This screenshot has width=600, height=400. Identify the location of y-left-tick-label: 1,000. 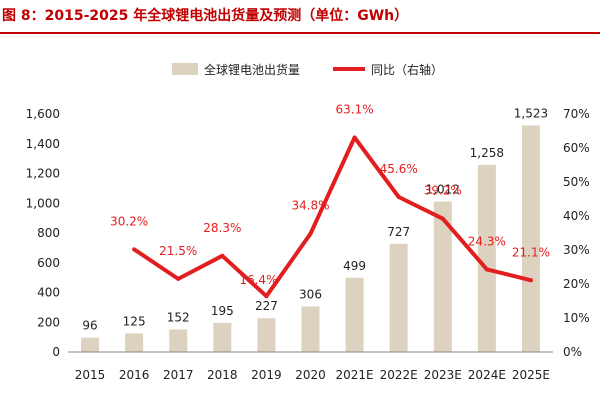
(43, 203).